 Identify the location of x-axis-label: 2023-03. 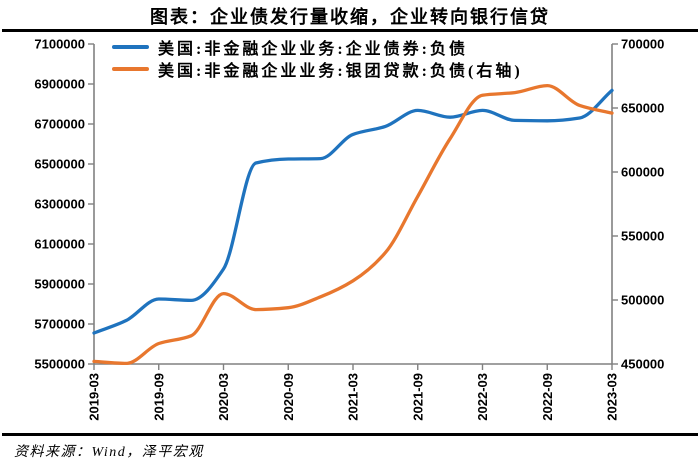
(612, 397).